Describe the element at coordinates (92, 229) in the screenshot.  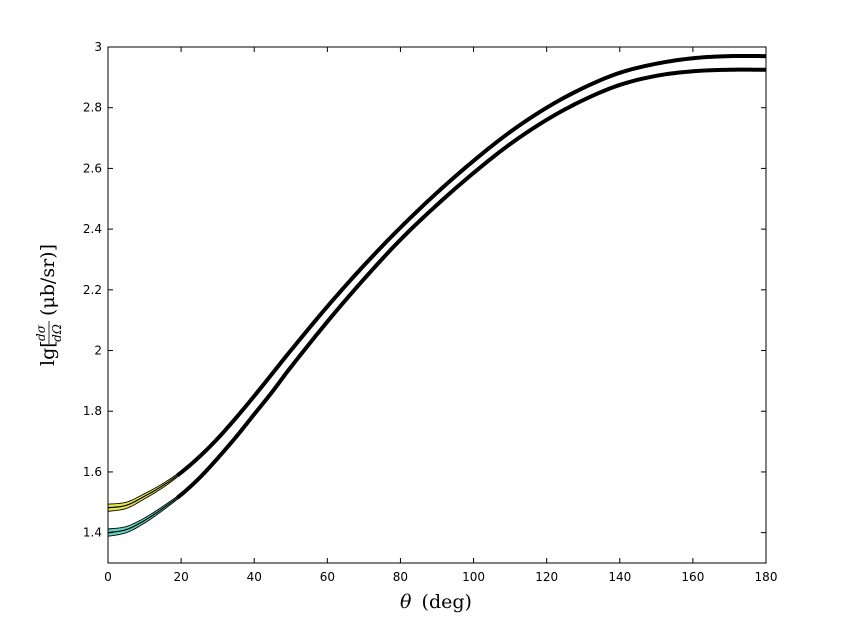
I see `y-tick-label: 2.4` at that location.